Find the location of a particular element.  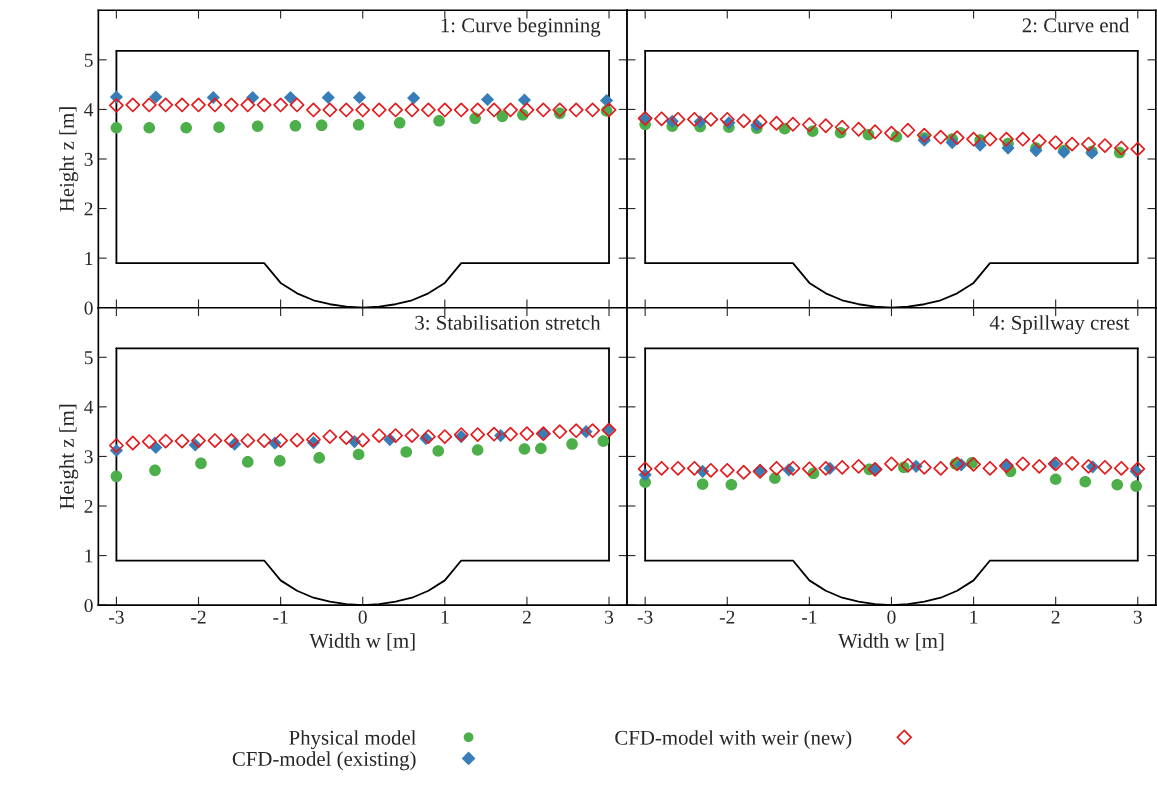

legend-label: CFD-model (existing) is located at coordinates (324, 761).